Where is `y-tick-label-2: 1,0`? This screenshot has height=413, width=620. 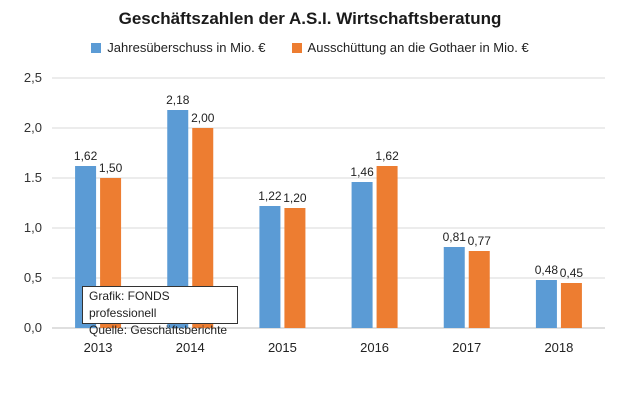 y-tick-label-2: 1,0 is located at coordinates (33, 227).